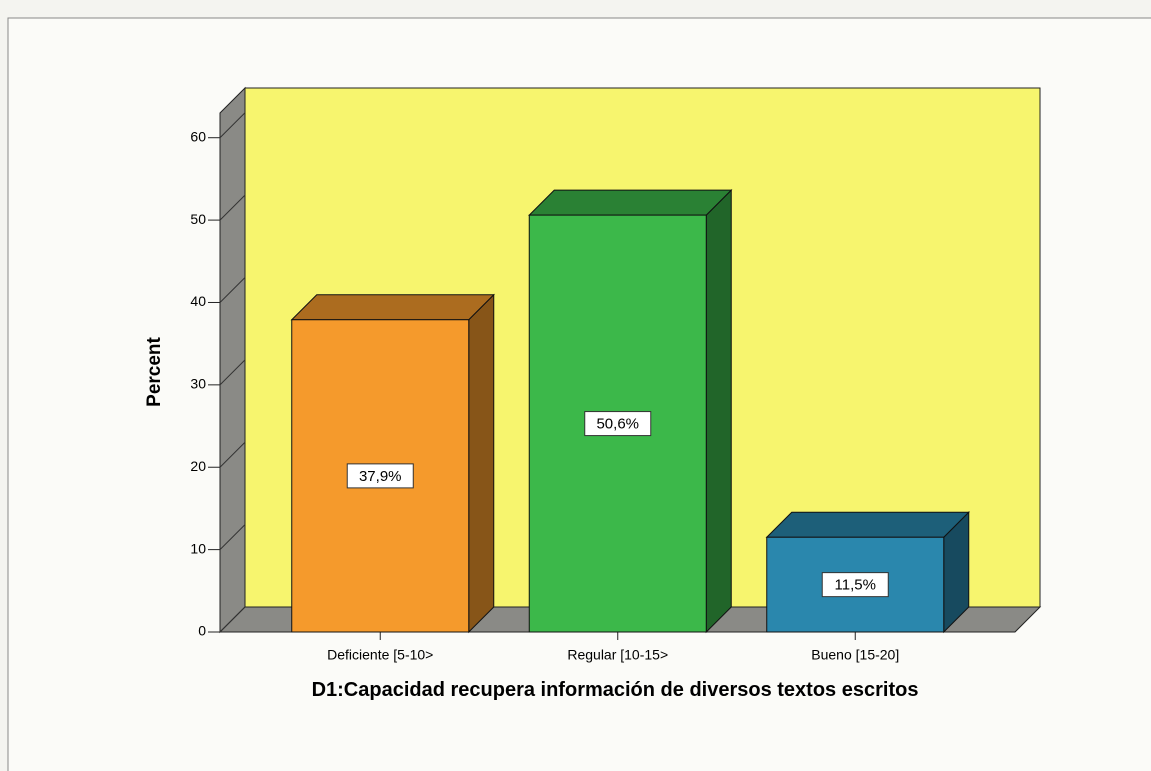 This screenshot has height=771, width=1151. Describe the element at coordinates (380, 655) in the screenshot. I see `x-tick-label: Deficiente [5-10>` at that location.